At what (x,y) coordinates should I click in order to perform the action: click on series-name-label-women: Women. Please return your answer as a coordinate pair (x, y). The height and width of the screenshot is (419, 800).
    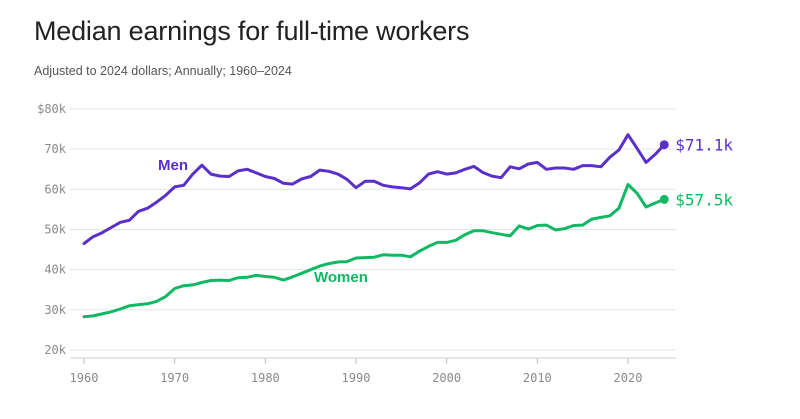
    Looking at the image, I should click on (341, 277).